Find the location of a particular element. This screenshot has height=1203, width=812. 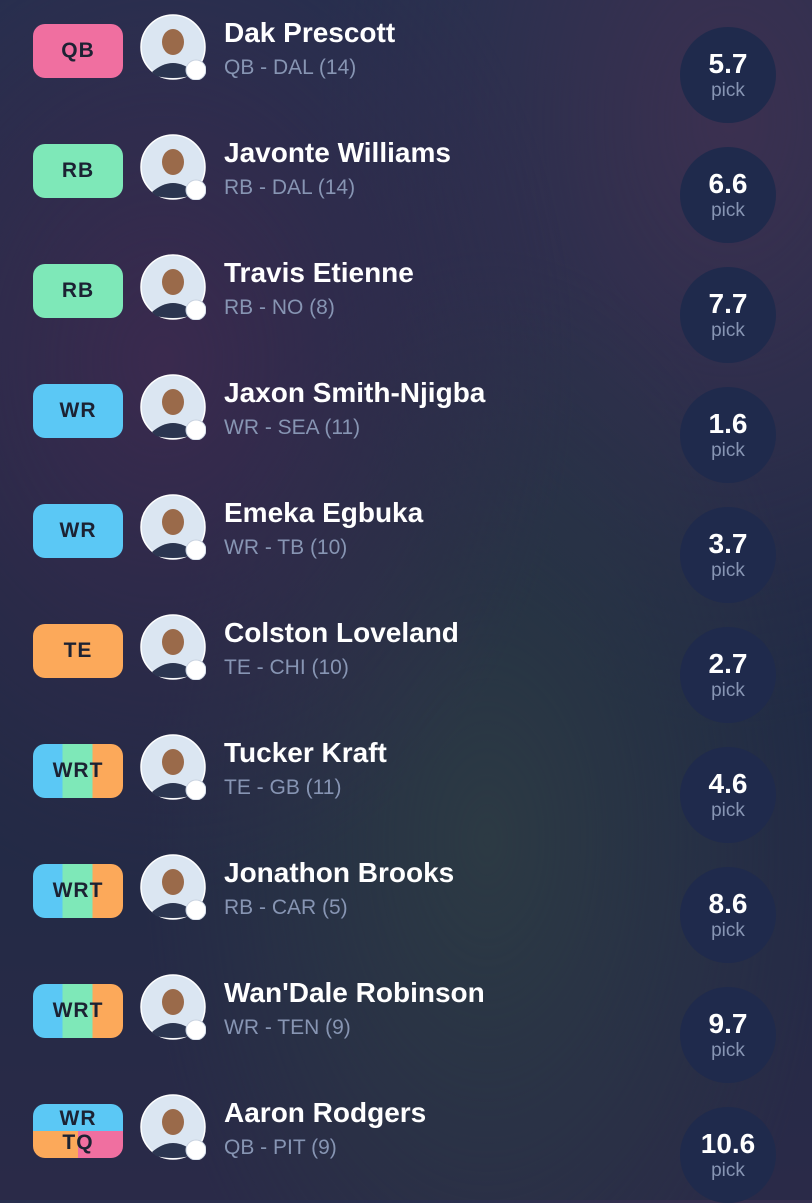

pick-circle: 3.7 pick is located at coordinates (728, 555).